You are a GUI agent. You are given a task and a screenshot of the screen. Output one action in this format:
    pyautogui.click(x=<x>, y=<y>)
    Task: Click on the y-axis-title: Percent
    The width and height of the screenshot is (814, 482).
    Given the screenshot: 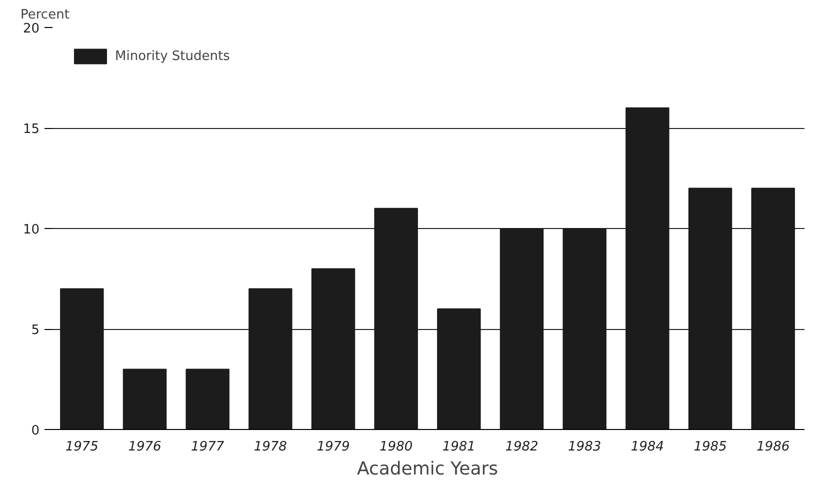 What is the action you would take?
    pyautogui.click(x=45, y=15)
    